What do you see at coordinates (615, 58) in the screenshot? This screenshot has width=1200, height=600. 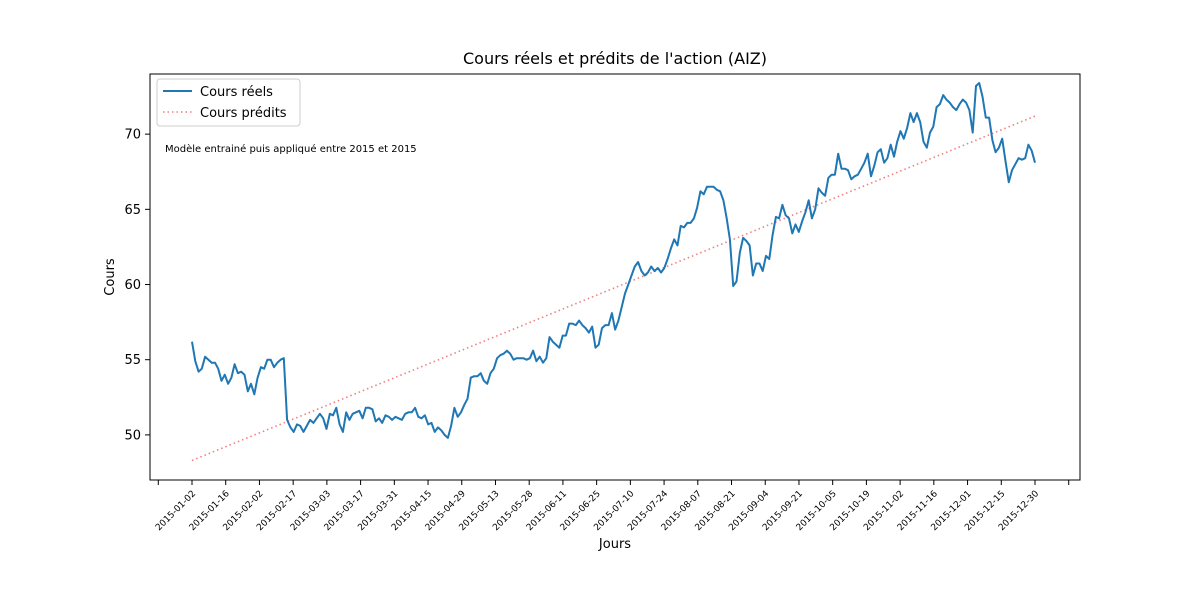 I see `chart-title: Cours réels et prédits de l'action (AIZ)` at bounding box center [615, 58].